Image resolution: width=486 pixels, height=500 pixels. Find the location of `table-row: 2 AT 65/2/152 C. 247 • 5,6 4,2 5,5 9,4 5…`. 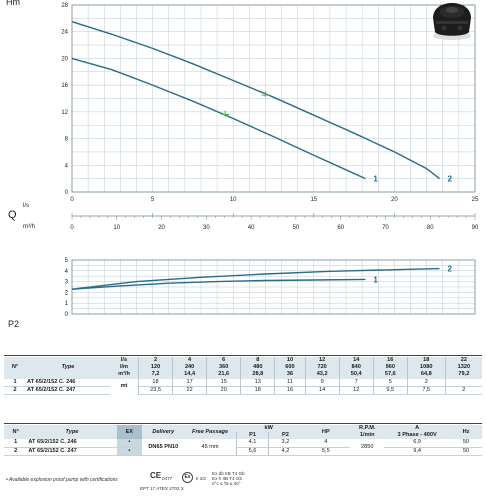

table-row: 2 AT 65/2/152 C. 247 • 5,6 4,2 5,5 9,4 5… is located at coordinates (243, 451).